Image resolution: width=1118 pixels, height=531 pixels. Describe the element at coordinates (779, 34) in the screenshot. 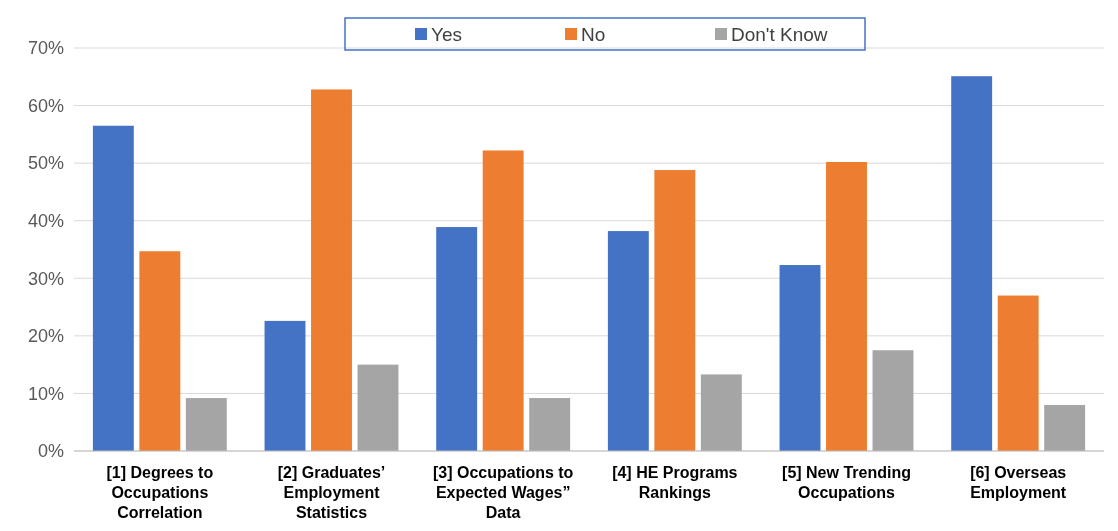

I see `legend-label: Don't Know` at that location.